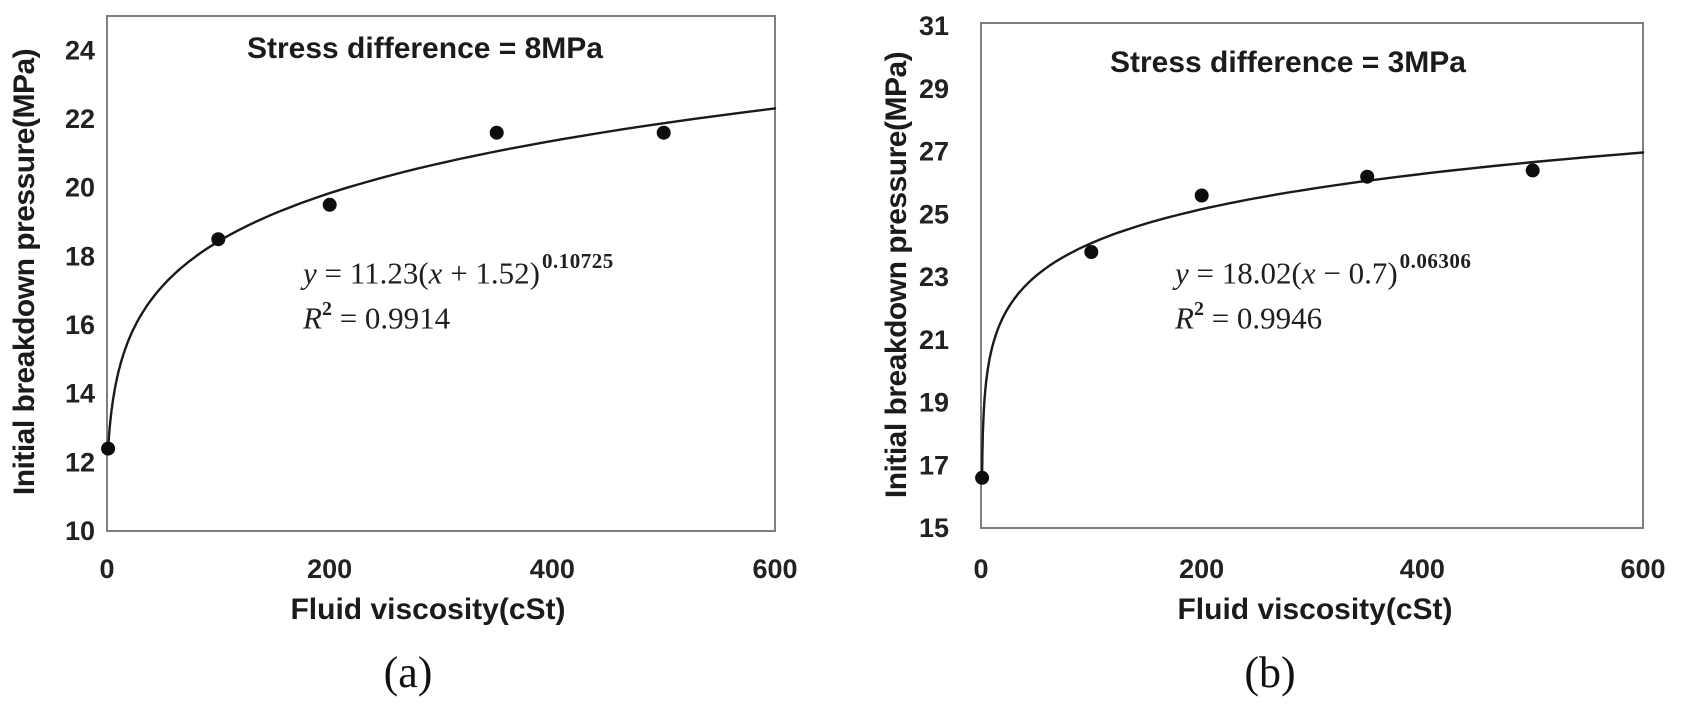 This screenshot has width=1685, height=709. Describe the element at coordinates (1288, 62) in the screenshot. I see `stress-difference-annotation: Stress difference = 3MPa` at that location.